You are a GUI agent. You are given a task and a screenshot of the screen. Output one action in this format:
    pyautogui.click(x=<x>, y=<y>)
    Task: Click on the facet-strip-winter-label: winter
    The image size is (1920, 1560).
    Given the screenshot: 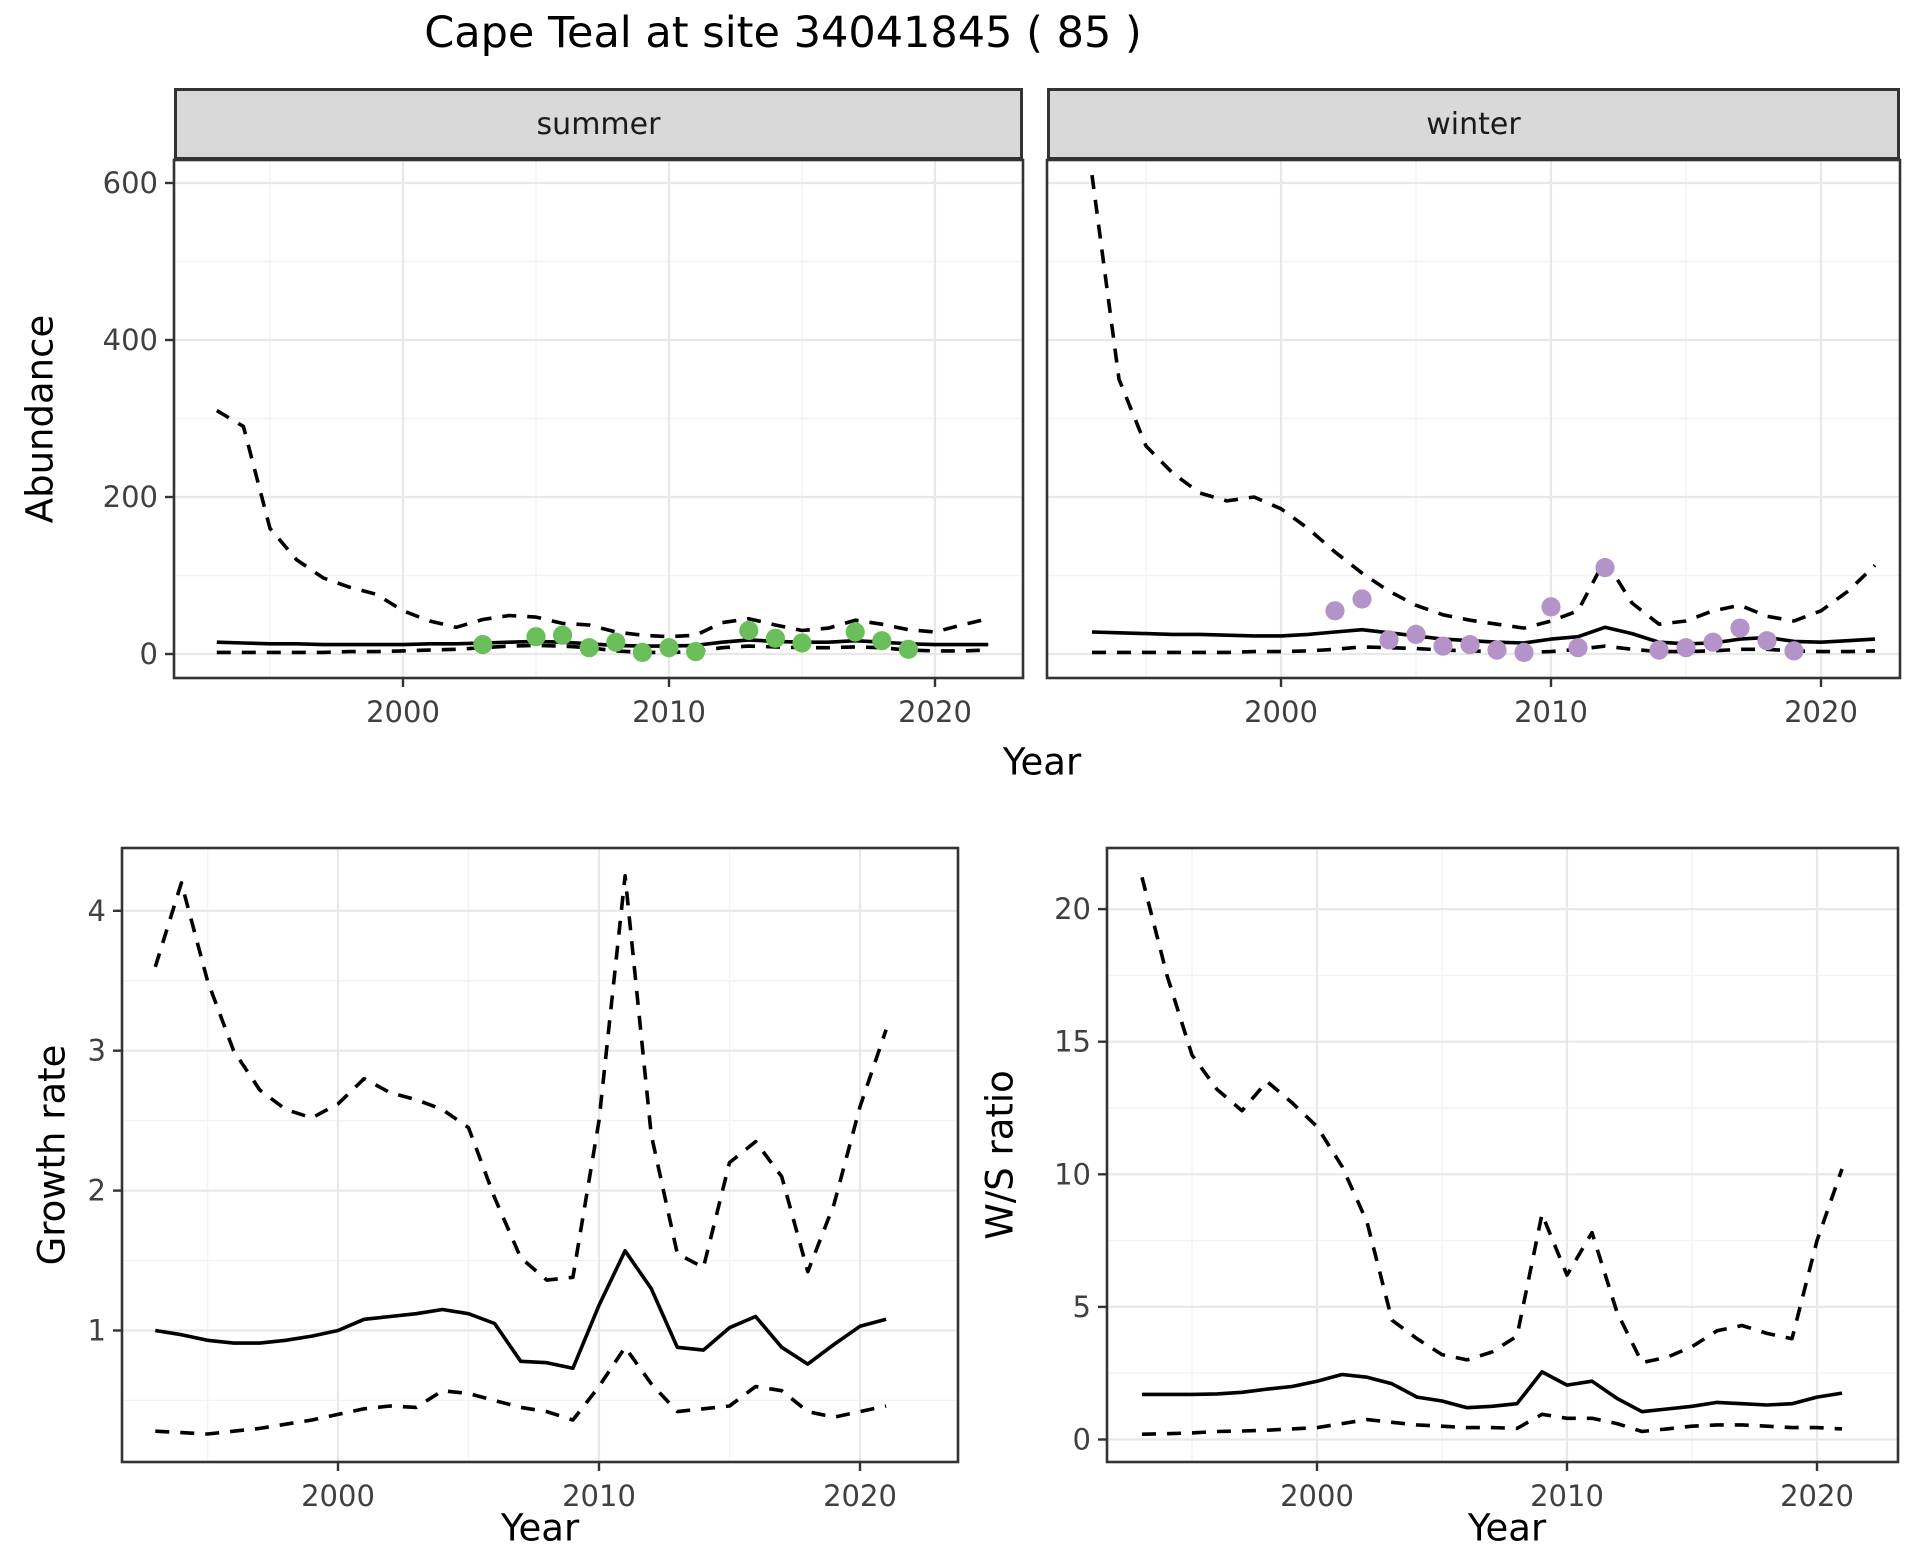 What is the action you would take?
    pyautogui.click(x=1473, y=124)
    